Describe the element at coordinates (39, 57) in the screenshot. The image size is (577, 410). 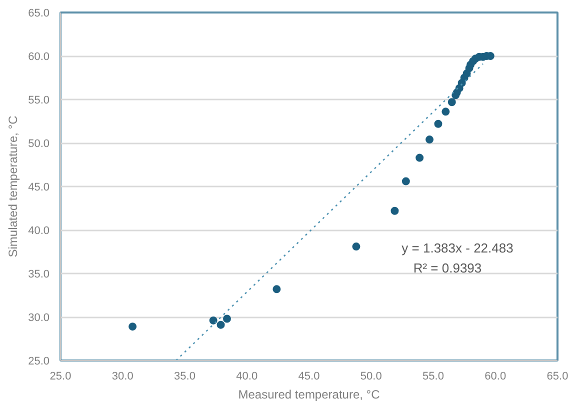
I see `y-tick-label: 60.0` at that location.